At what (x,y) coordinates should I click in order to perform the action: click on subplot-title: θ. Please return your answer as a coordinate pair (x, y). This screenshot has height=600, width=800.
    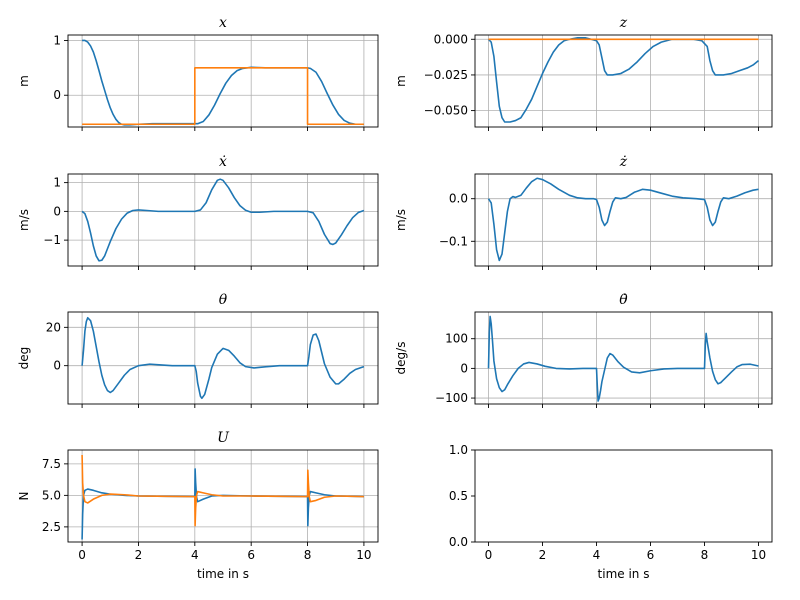
    Looking at the image, I should click on (223, 300).